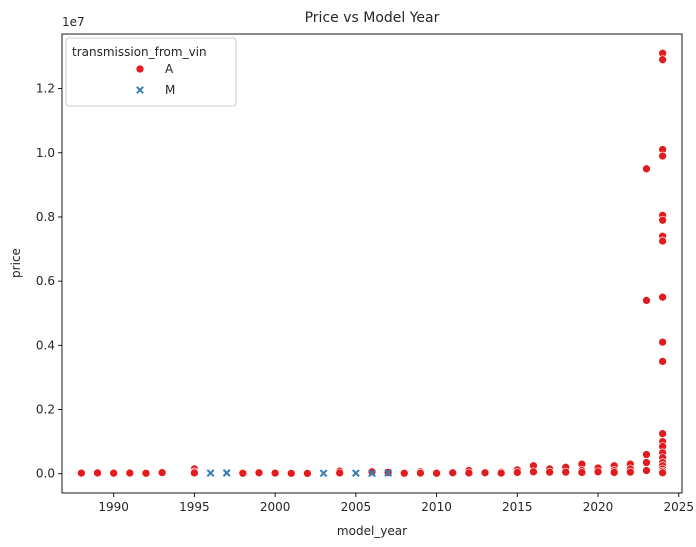 This screenshot has height=547, width=696. What do you see at coordinates (139, 52) in the screenshot?
I see `legend-title: transmission_from_vin` at bounding box center [139, 52].